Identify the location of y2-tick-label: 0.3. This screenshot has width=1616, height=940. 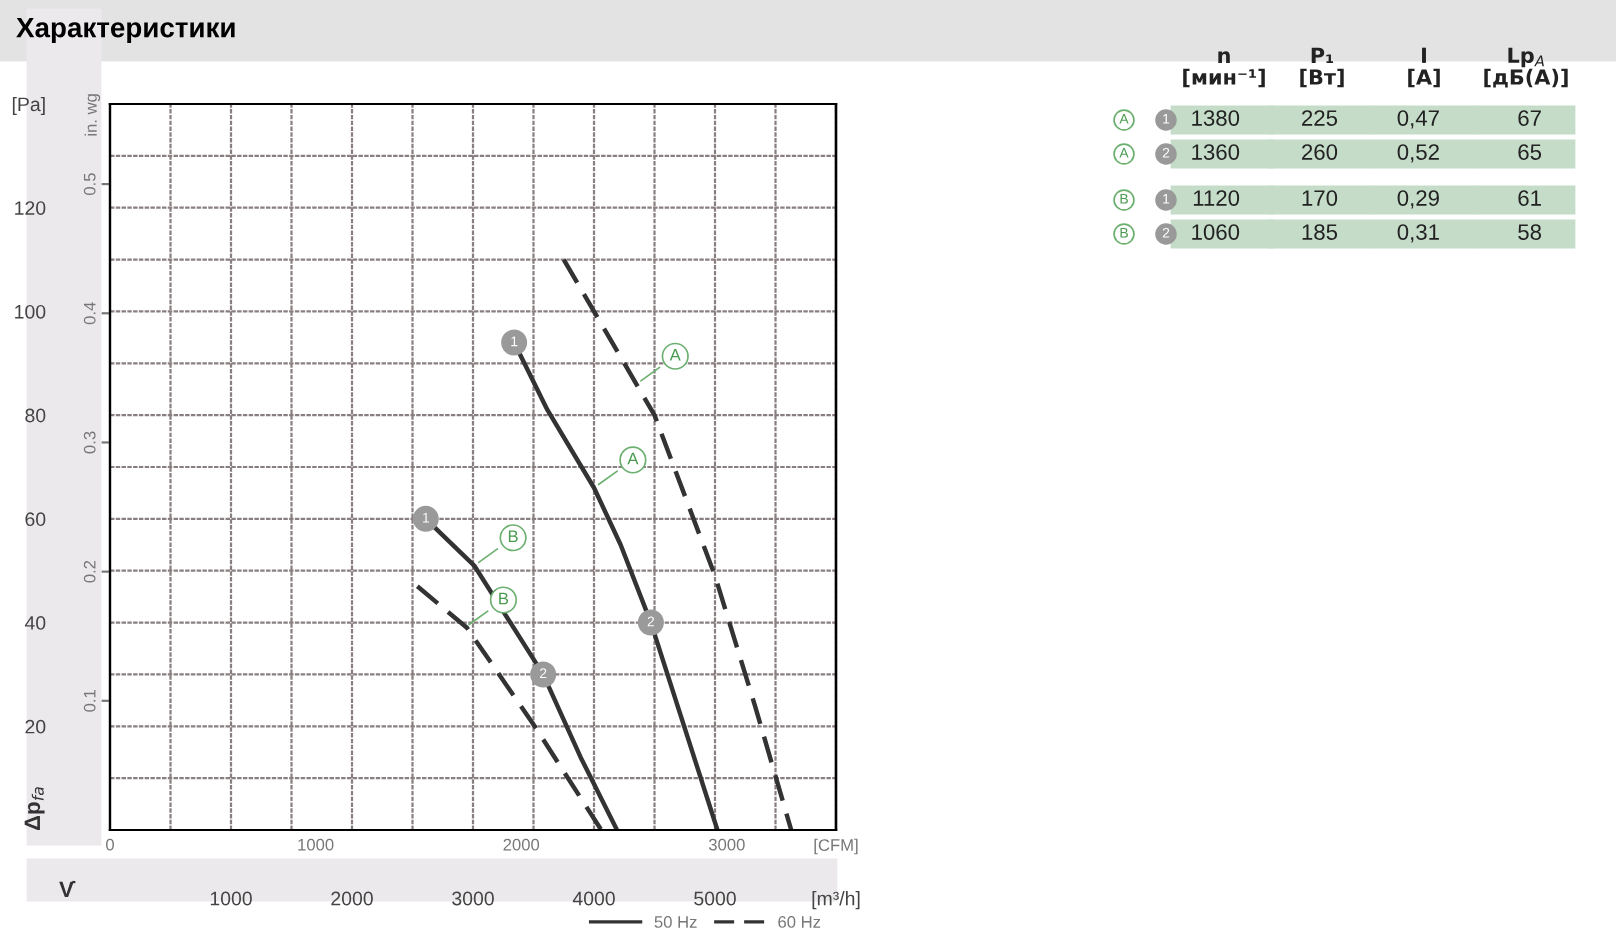
(89, 442).